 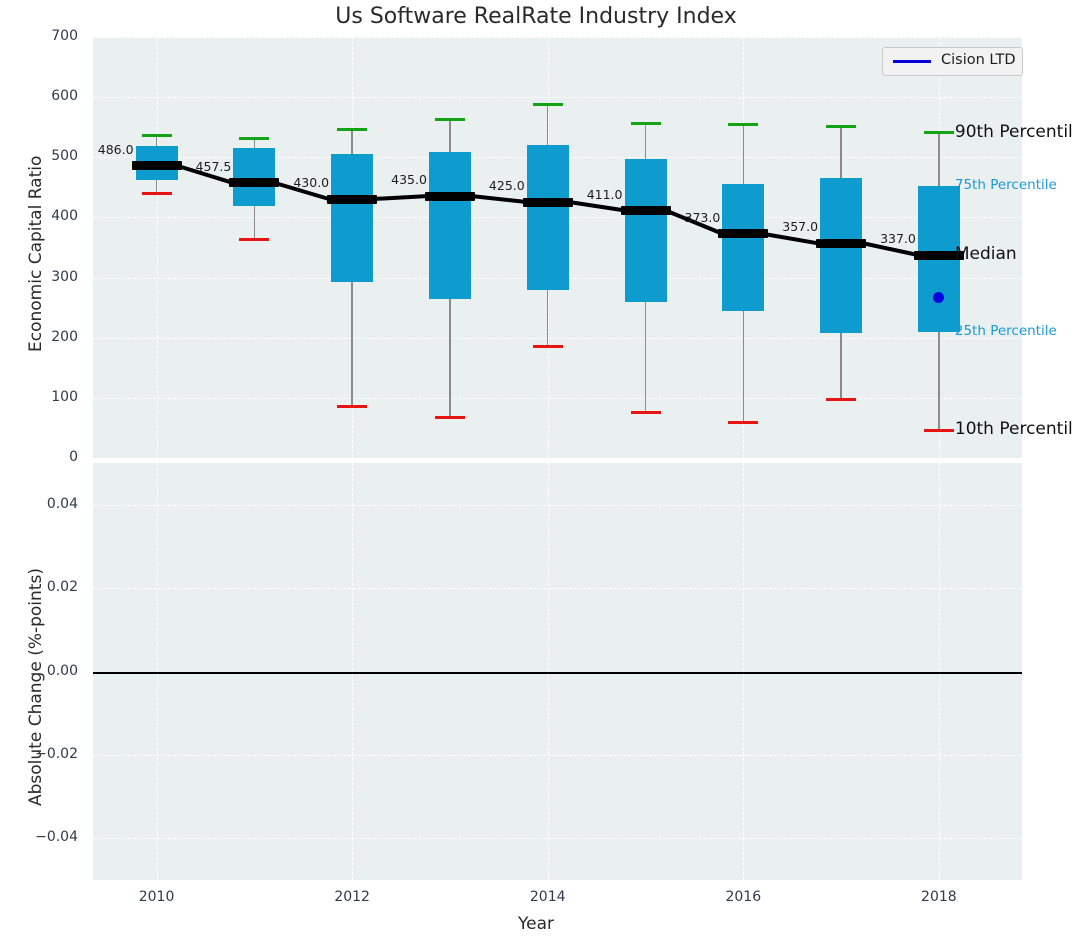 I want to click on lower-y-tick-label: 0.00, so click(x=62, y=670).